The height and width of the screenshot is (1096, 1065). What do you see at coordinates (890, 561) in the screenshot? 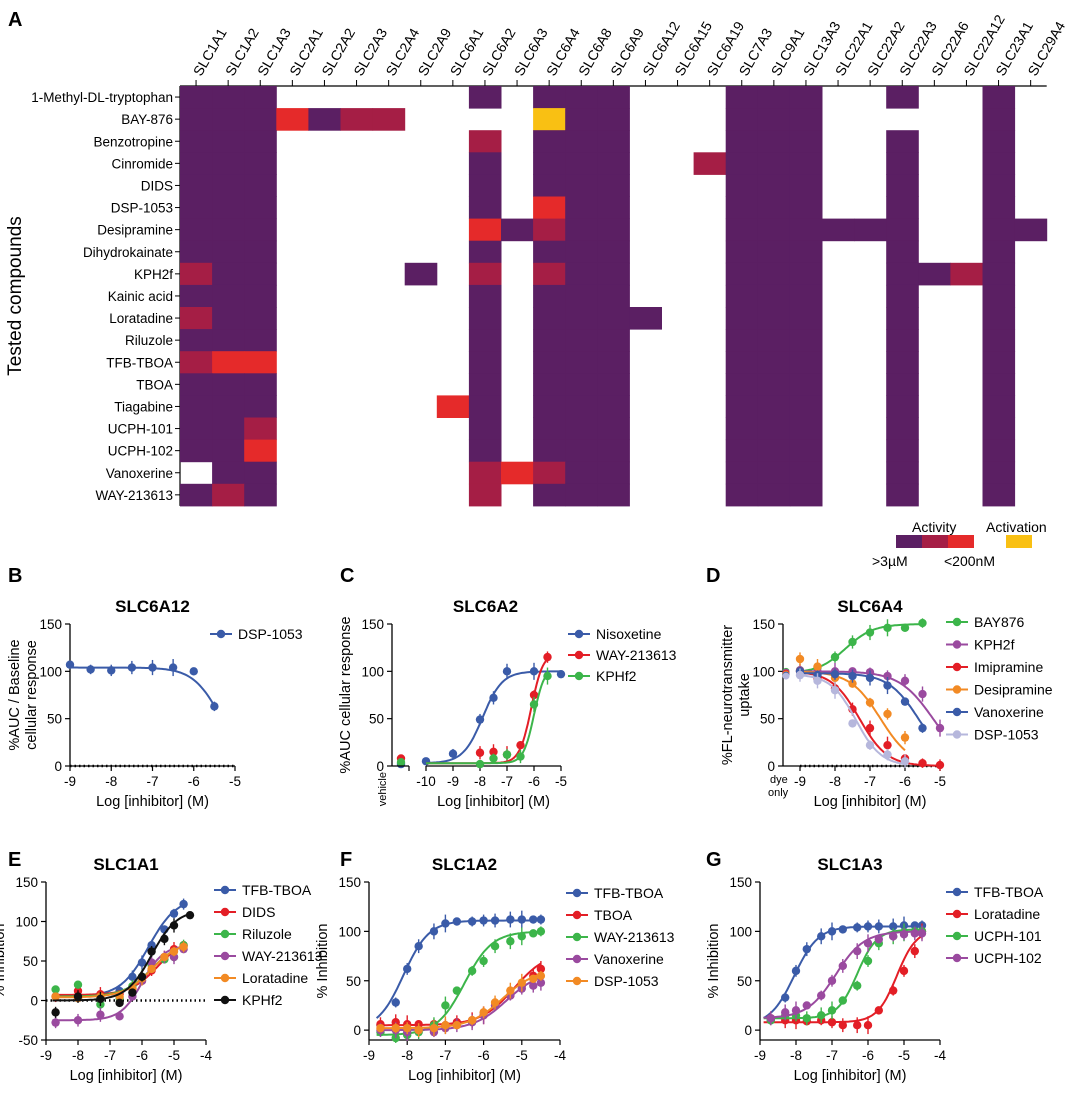
I see `legend-low-label: >3µM` at bounding box center [890, 561].